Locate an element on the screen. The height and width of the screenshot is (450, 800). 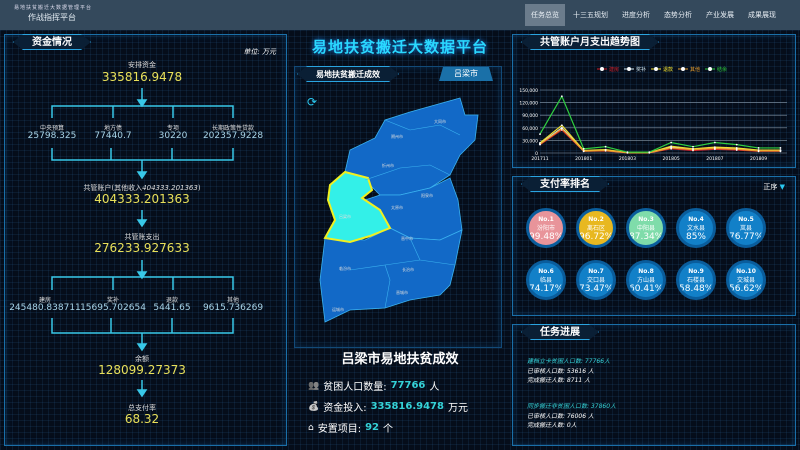
rank-name: 离石区 is located at coordinates (595, 228).